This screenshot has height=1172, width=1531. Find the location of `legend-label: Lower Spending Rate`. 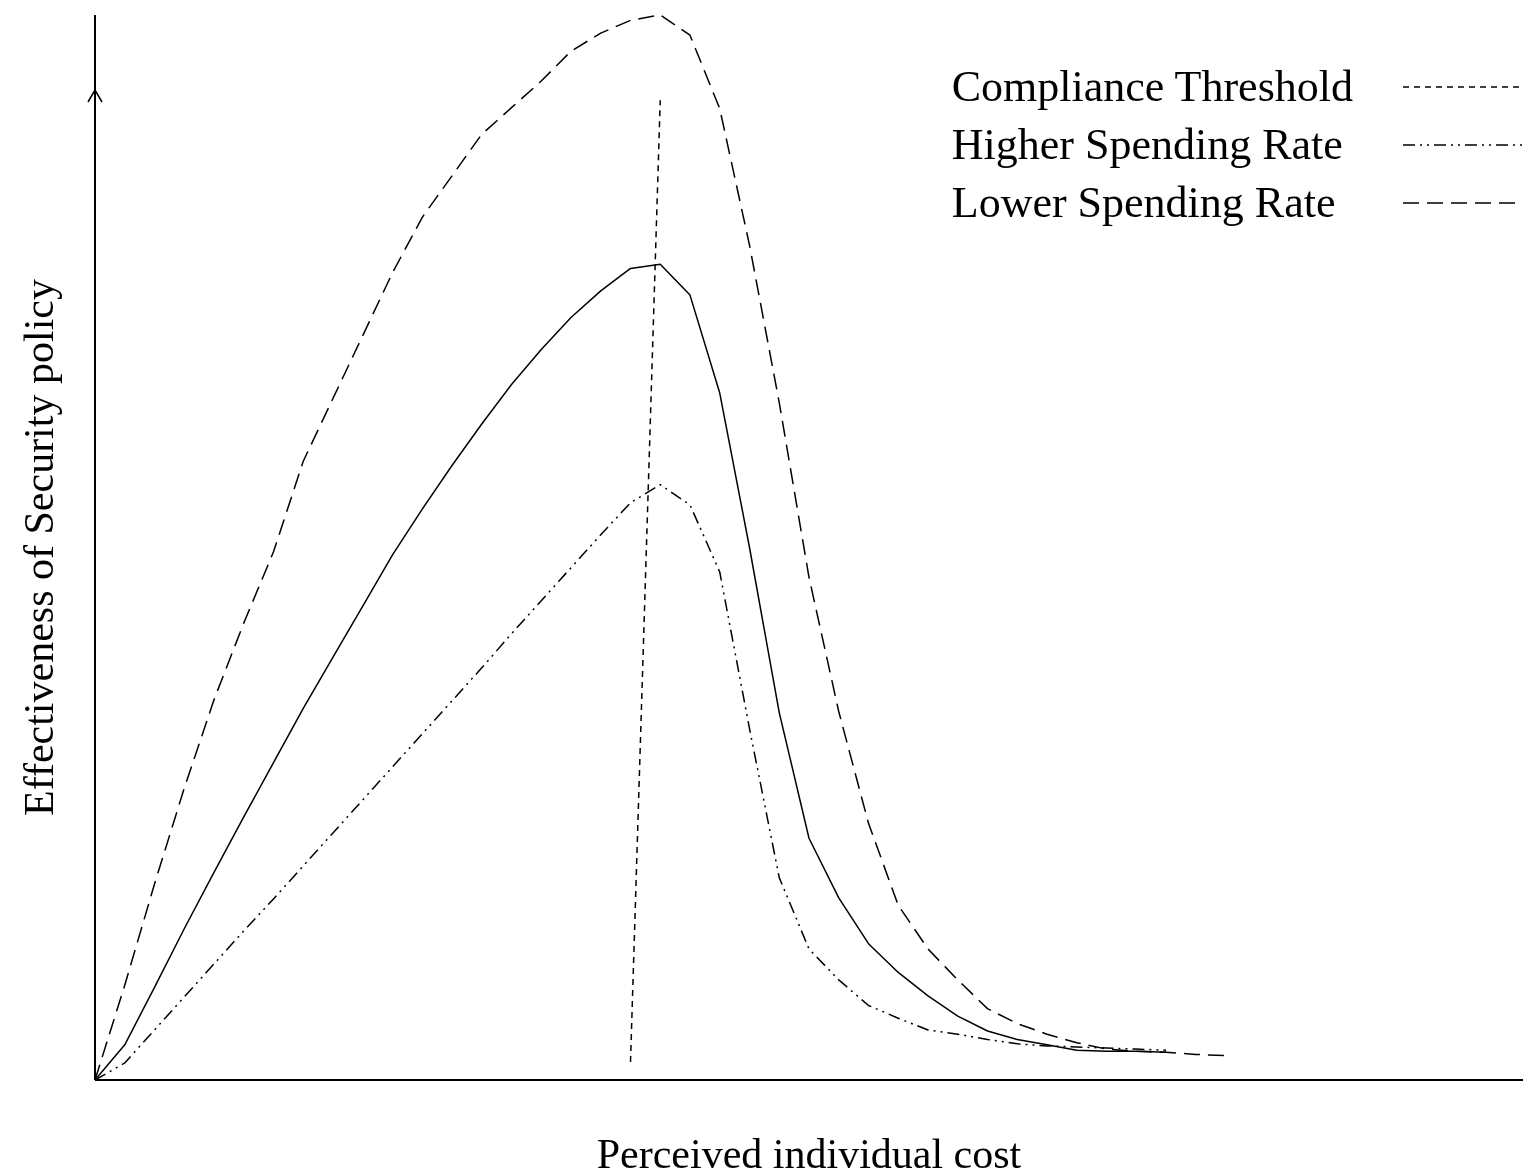

legend-label: Lower Spending Rate is located at coordinates (1144, 203).